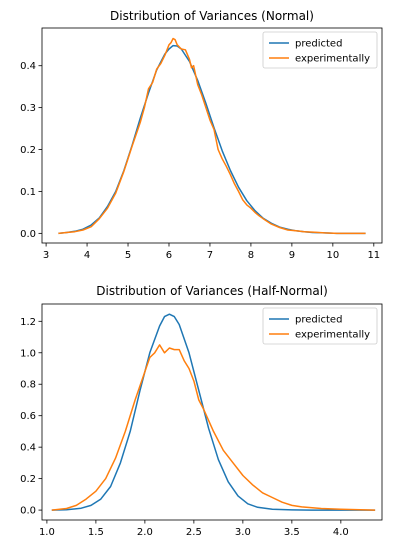 The width and height of the screenshot is (405, 541). What do you see at coordinates (341, 532) in the screenshot?
I see `x-tick-label: 4.0` at bounding box center [341, 532].